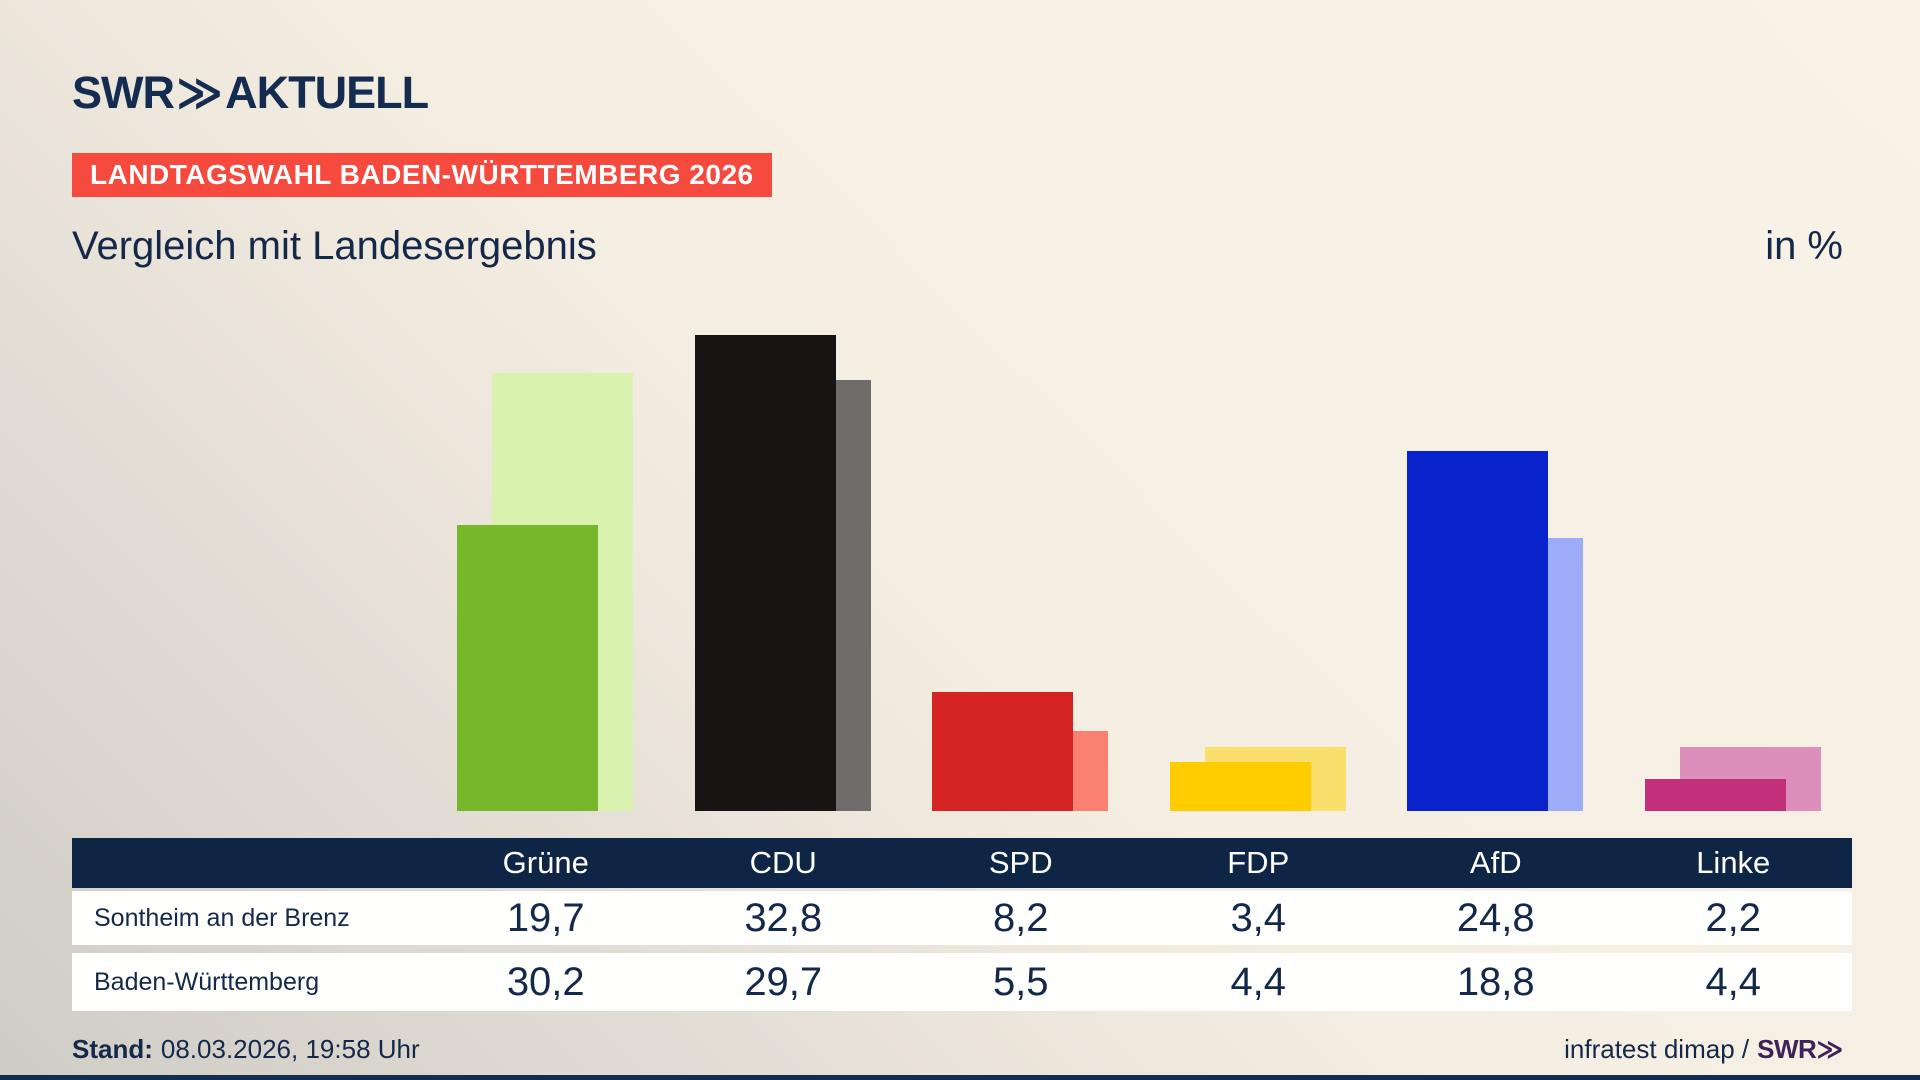 This screenshot has width=1920, height=1080. Describe the element at coordinates (1002, 751) in the screenshot. I see `bar-spd-sontheim` at that location.